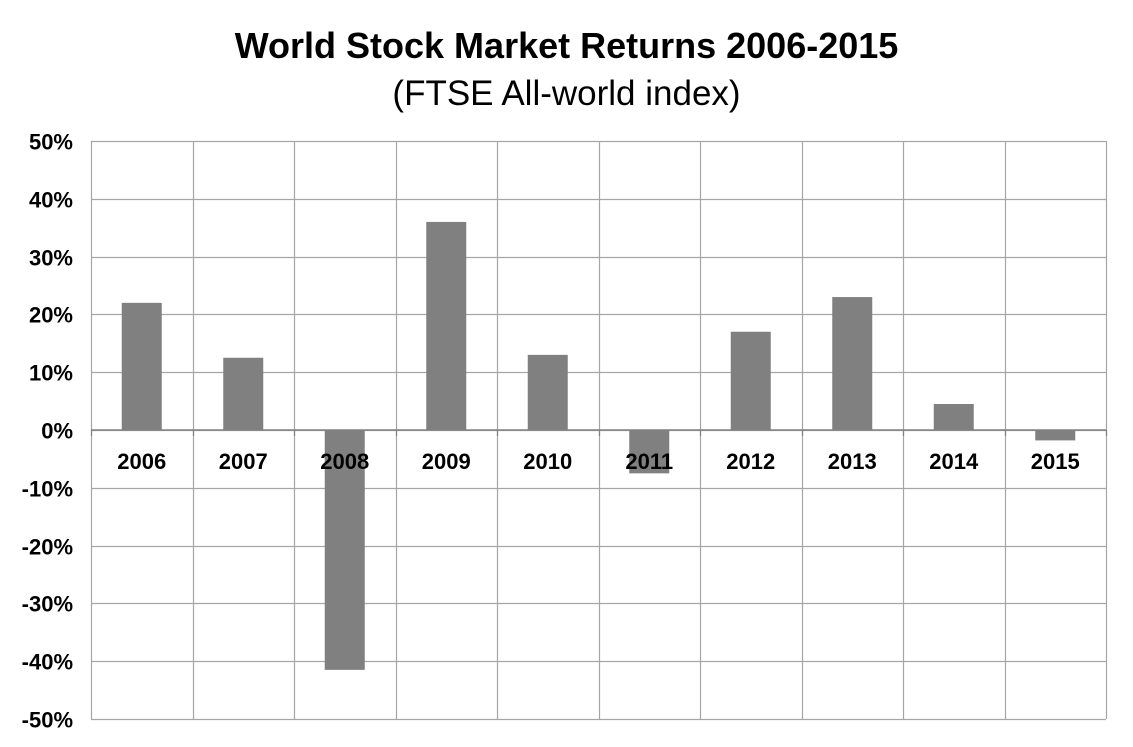  I want to click on x-category-label: 2007, so click(243, 461).